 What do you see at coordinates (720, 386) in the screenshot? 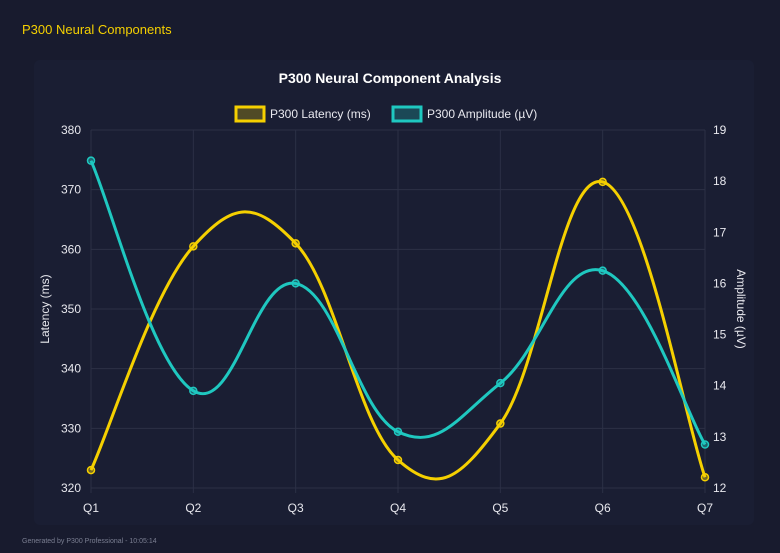
I see `y2-tick-label: 14` at bounding box center [720, 386].